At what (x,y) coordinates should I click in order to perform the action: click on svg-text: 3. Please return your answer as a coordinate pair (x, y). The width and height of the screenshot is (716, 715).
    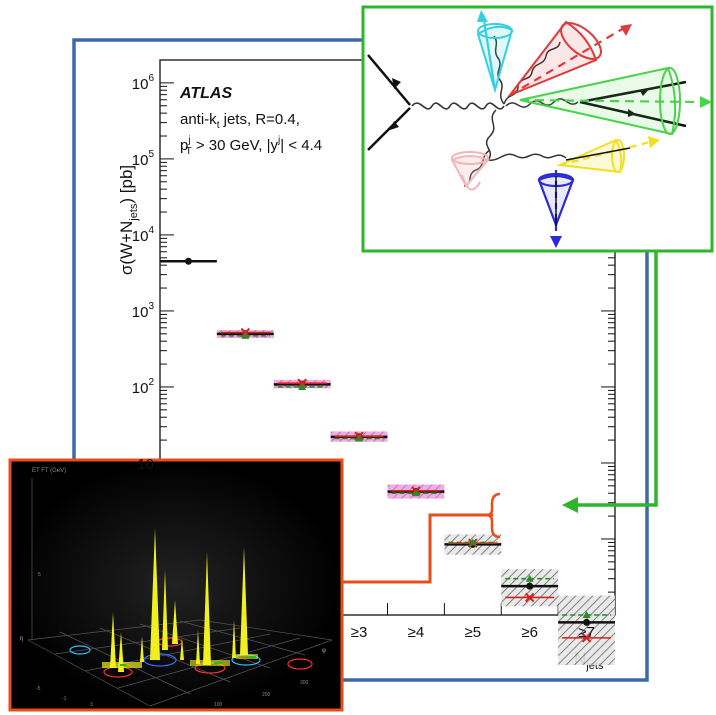
    Looking at the image, I should click on (91, 705).